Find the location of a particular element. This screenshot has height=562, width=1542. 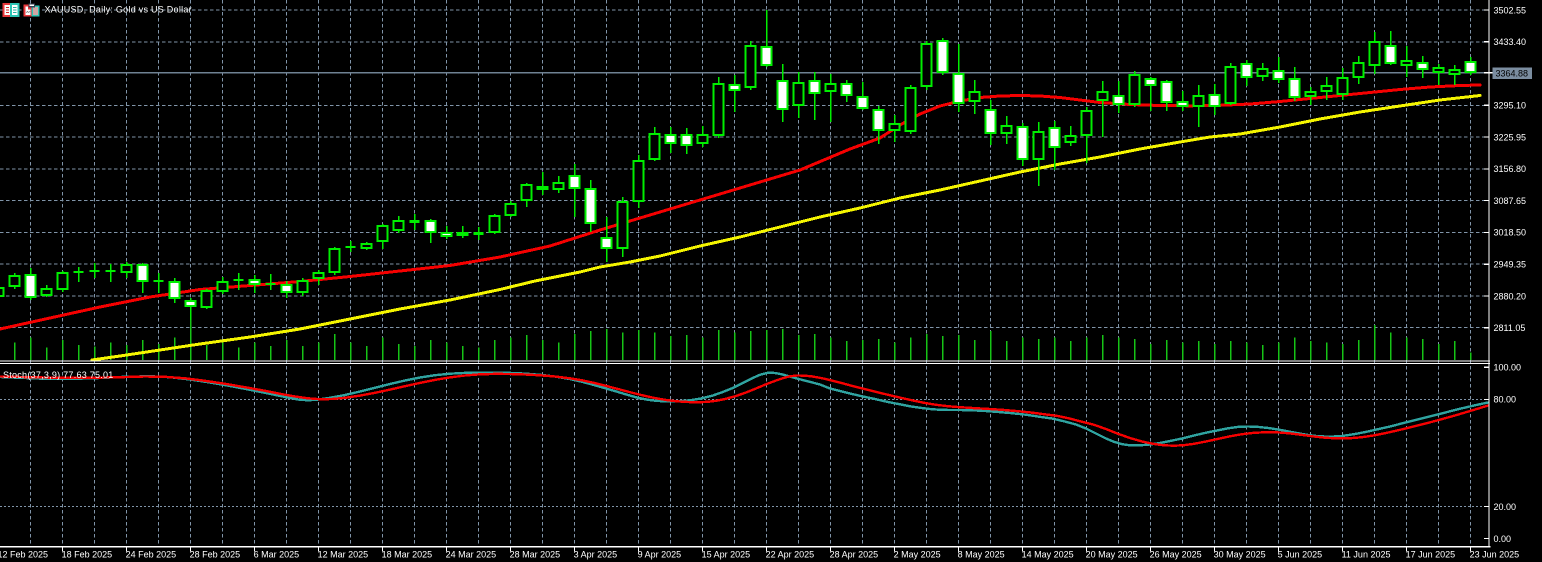

svg-text: 15 Apr 2025 is located at coordinates (726, 555).